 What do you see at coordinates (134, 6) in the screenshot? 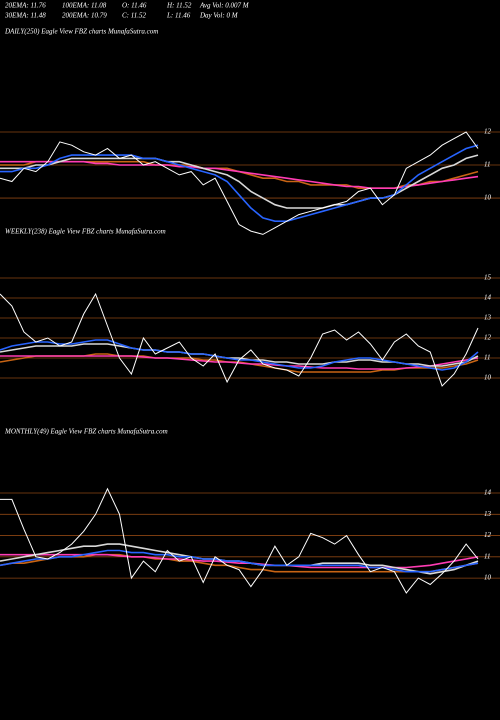
I see `header-stat: O: 11.46` at bounding box center [134, 6].